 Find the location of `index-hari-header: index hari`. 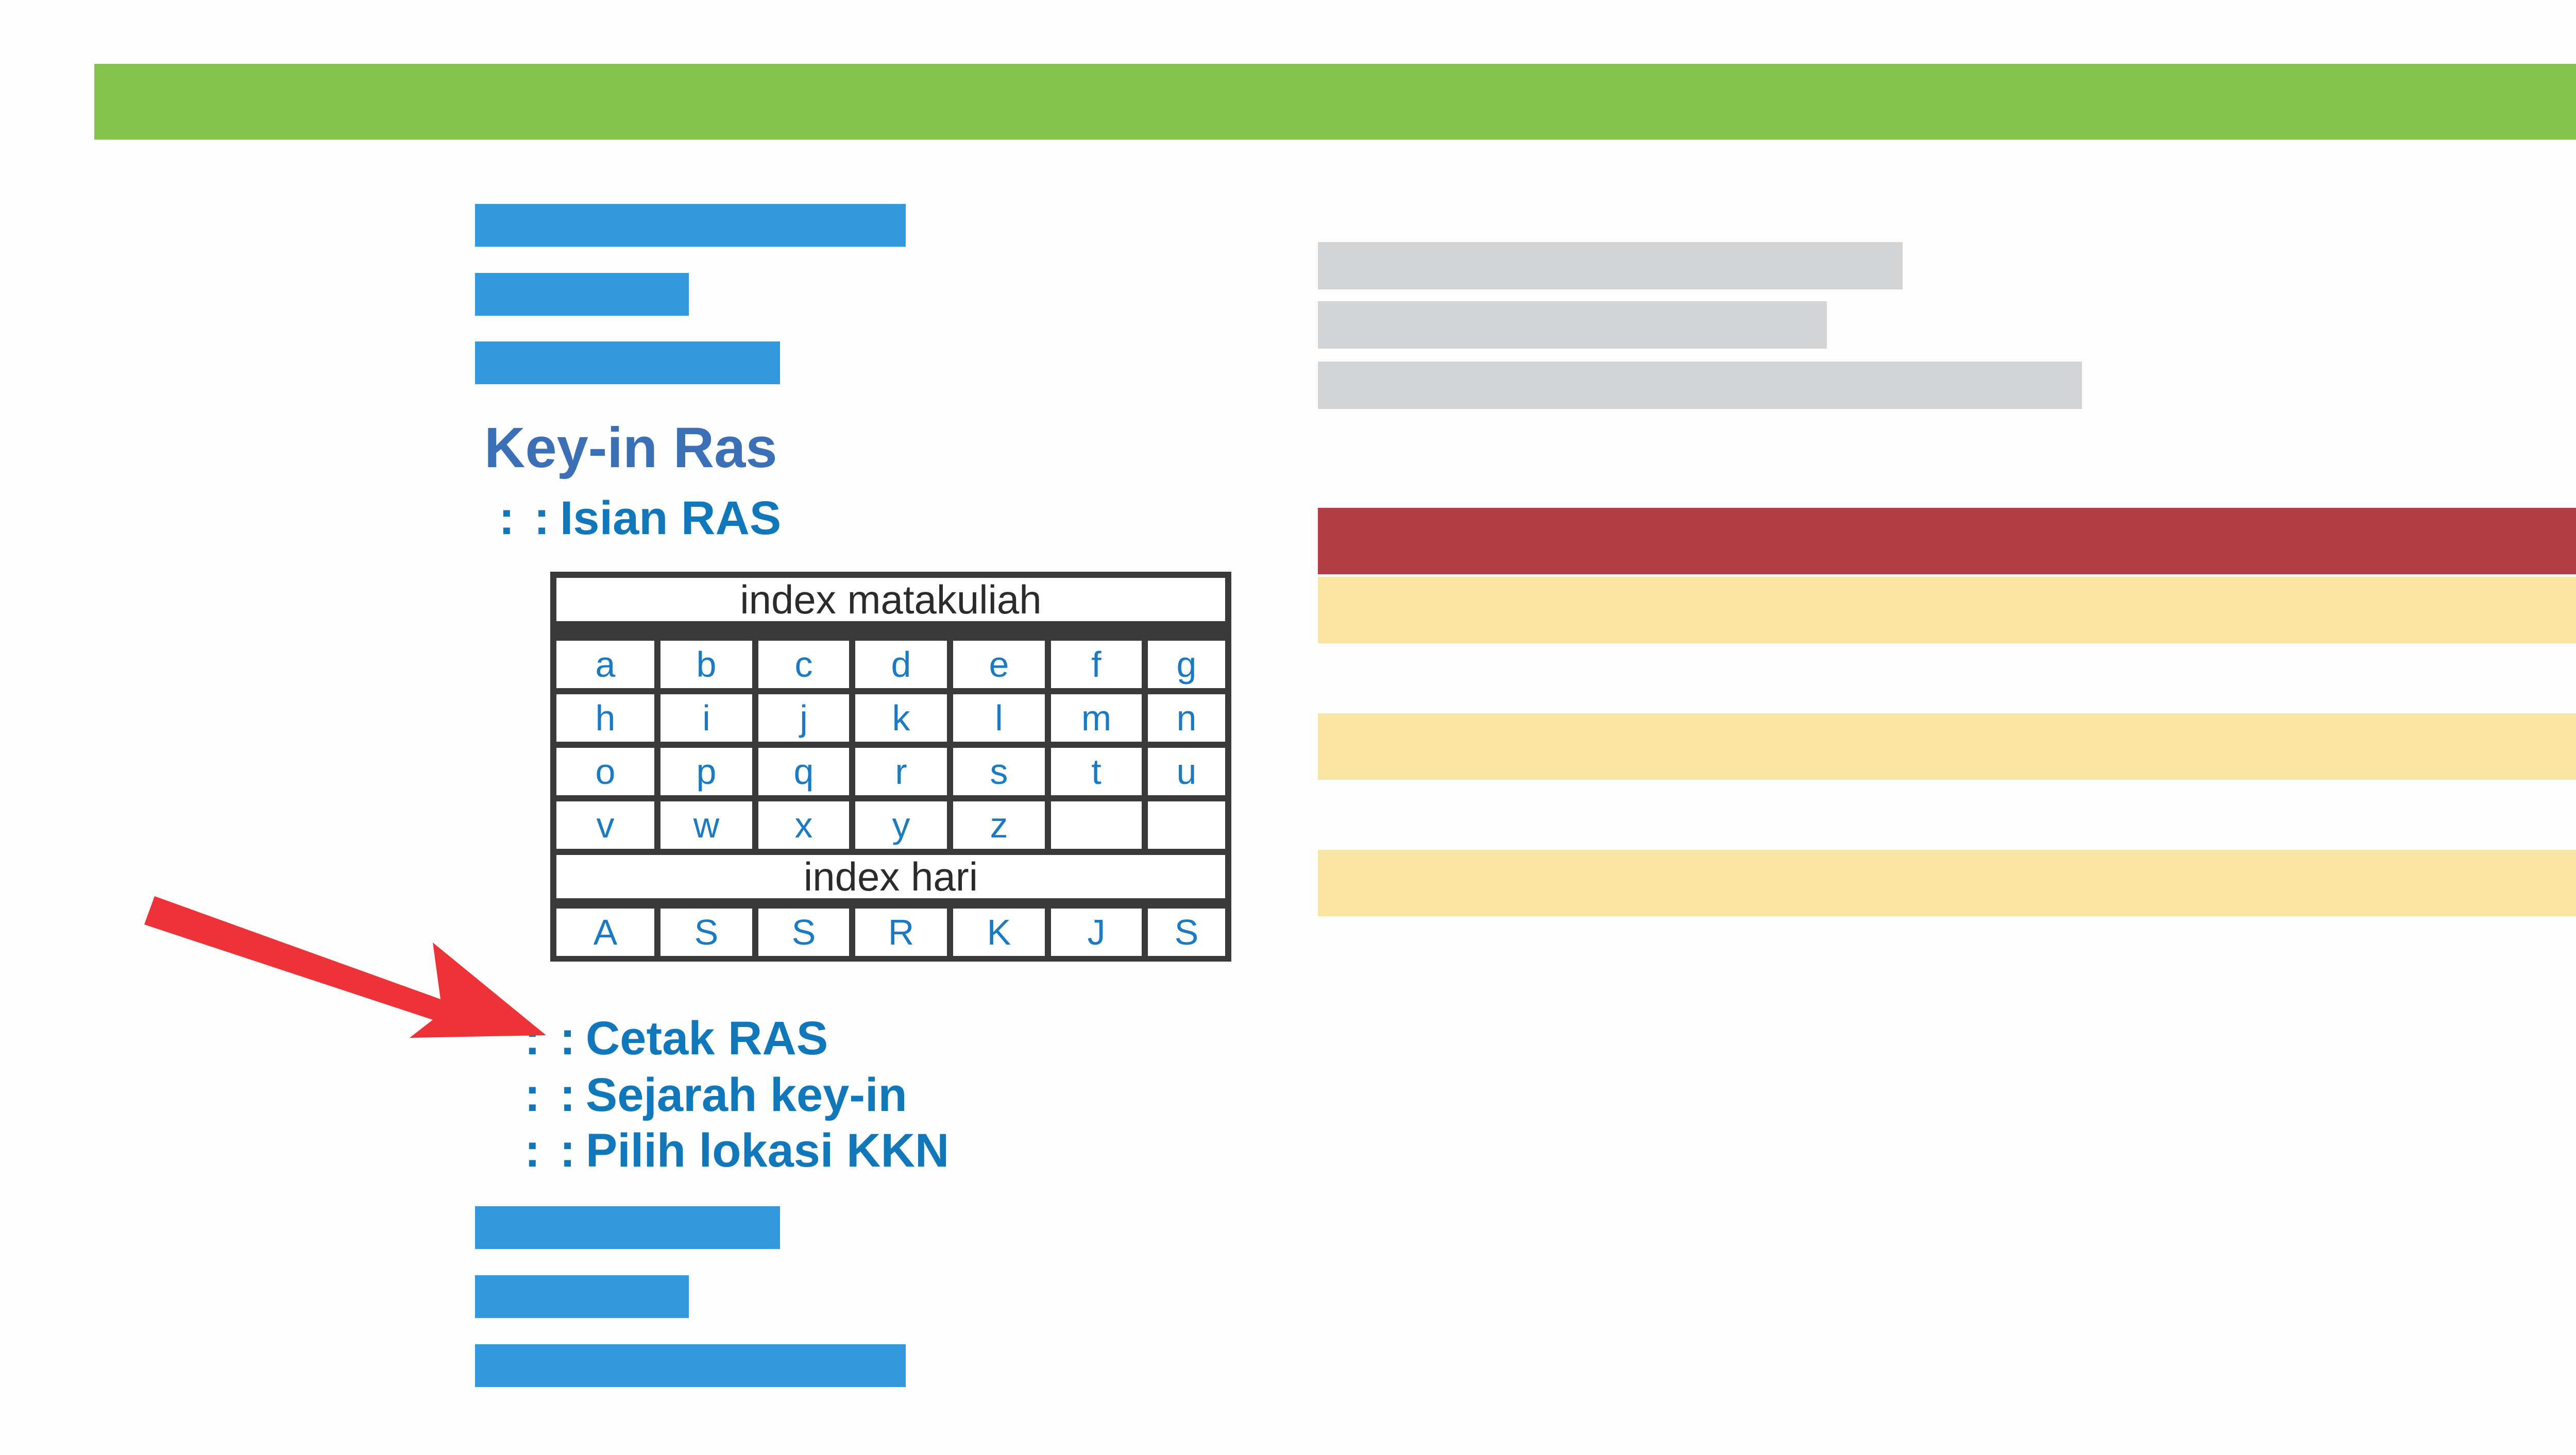

index-hari-header: index hari is located at coordinates (890, 876).